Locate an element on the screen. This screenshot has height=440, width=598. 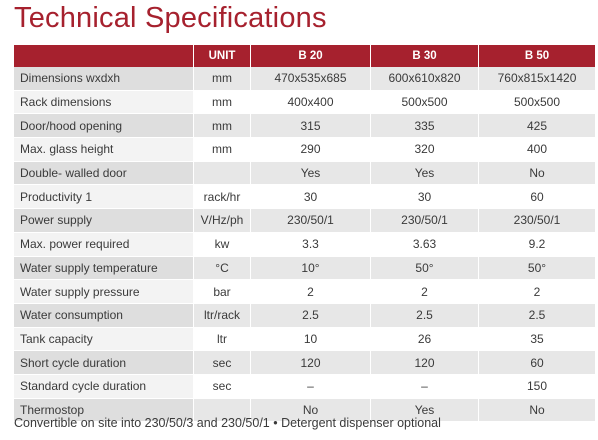
b30-value: 230/50/1 is located at coordinates (425, 221).